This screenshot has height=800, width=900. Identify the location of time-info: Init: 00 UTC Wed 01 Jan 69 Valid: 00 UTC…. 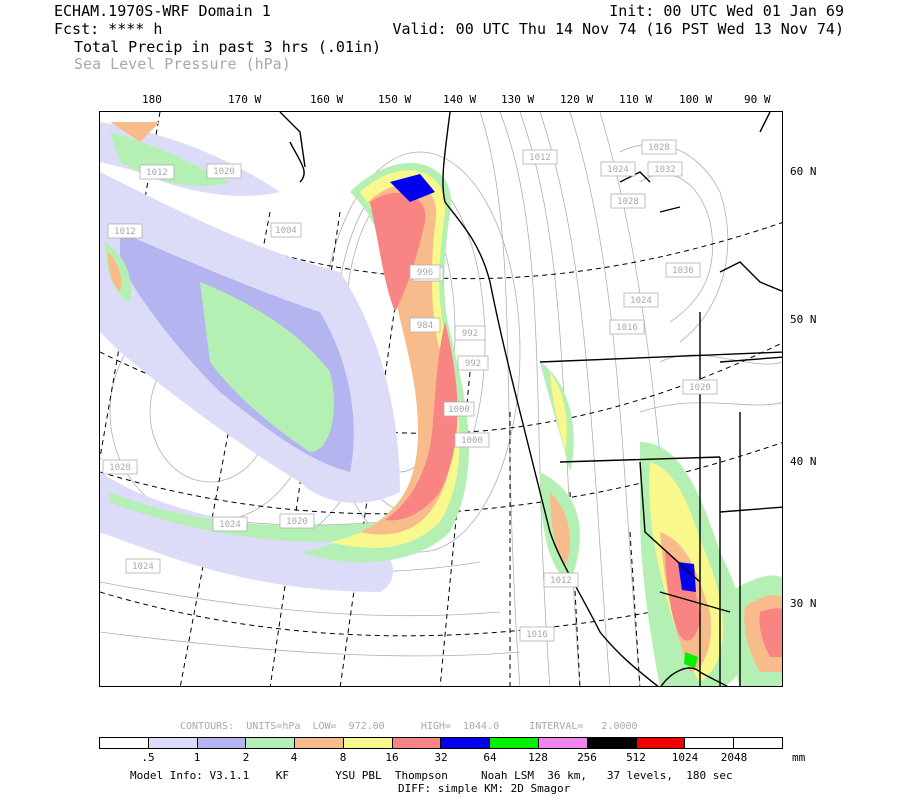
(618, 20).